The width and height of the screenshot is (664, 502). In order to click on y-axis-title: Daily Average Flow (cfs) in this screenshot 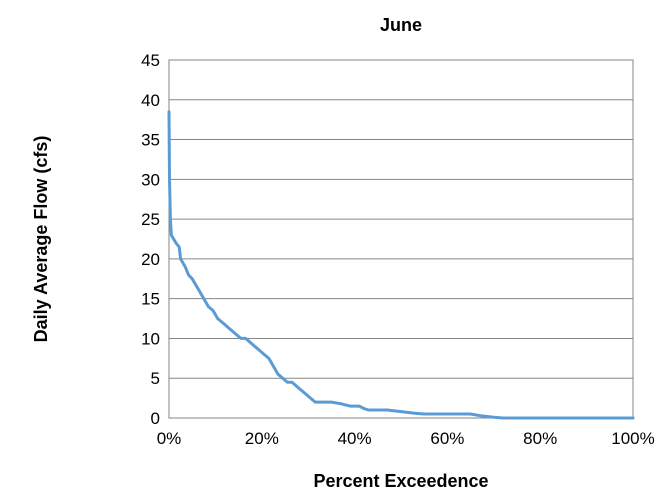, I will do `click(41, 239)`.